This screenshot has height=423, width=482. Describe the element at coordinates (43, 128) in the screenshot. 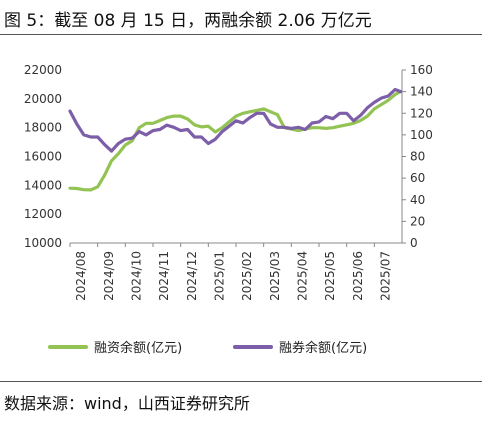

I see `left-y-tick-label: 18000` at that location.